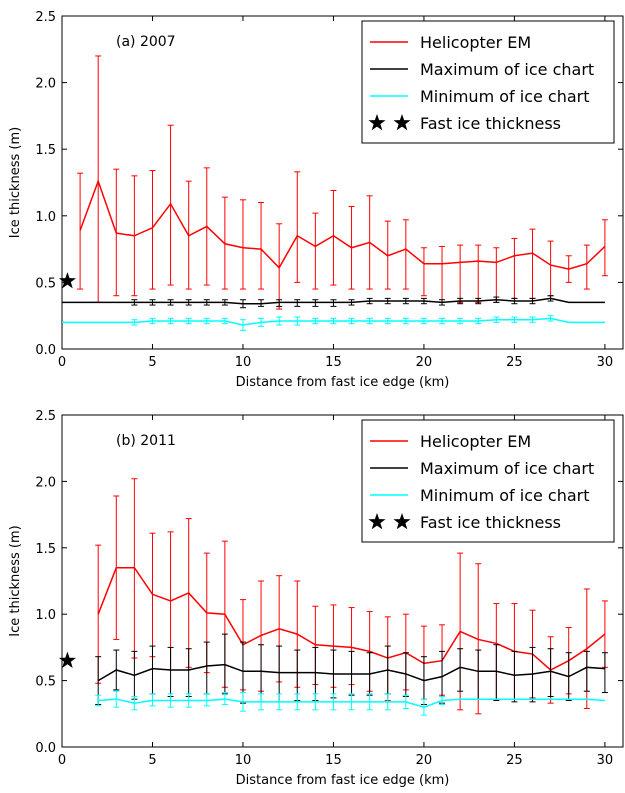 This screenshot has width=625, height=793. I want to click on panel-label: (a) 2007, so click(146, 42).